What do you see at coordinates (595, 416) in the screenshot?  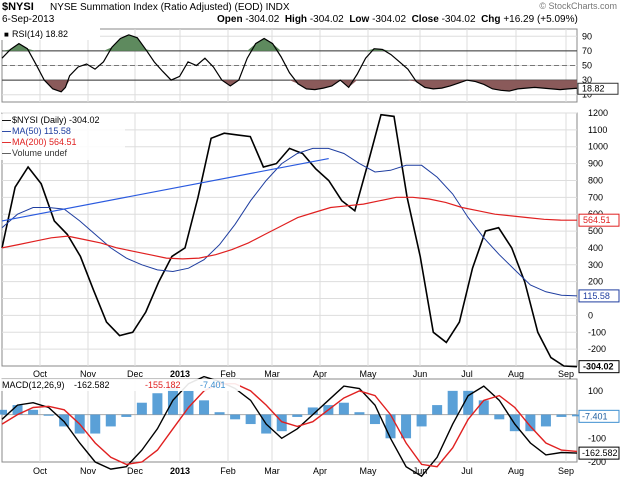 I see `macd-hist-value: -7.401` at bounding box center [595, 416].